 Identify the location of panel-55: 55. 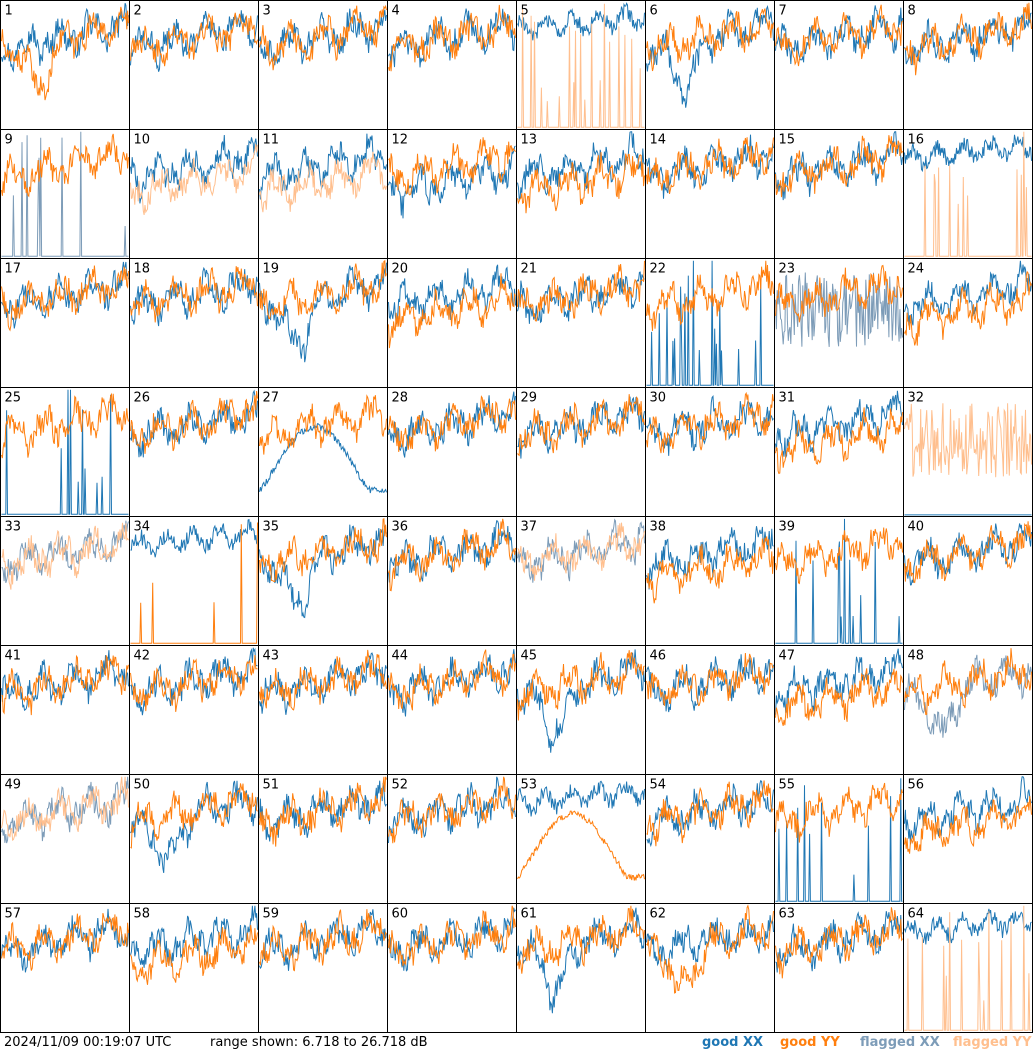
(839, 839).